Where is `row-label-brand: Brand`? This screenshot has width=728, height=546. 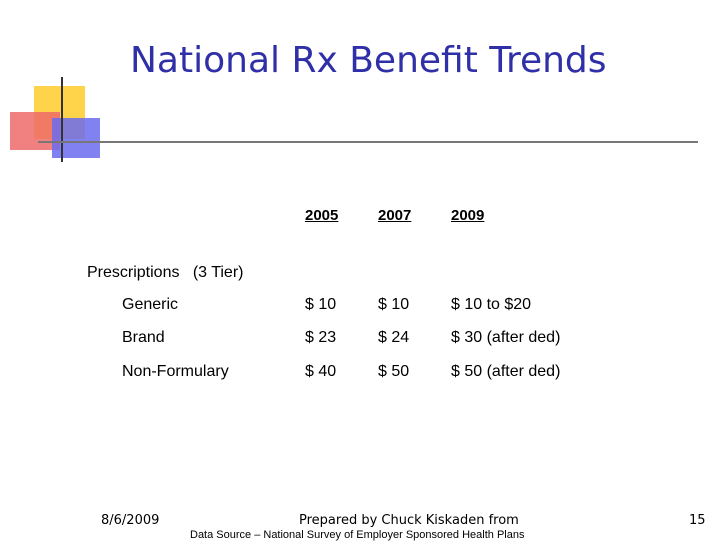 row-label-brand: Brand is located at coordinates (143, 337).